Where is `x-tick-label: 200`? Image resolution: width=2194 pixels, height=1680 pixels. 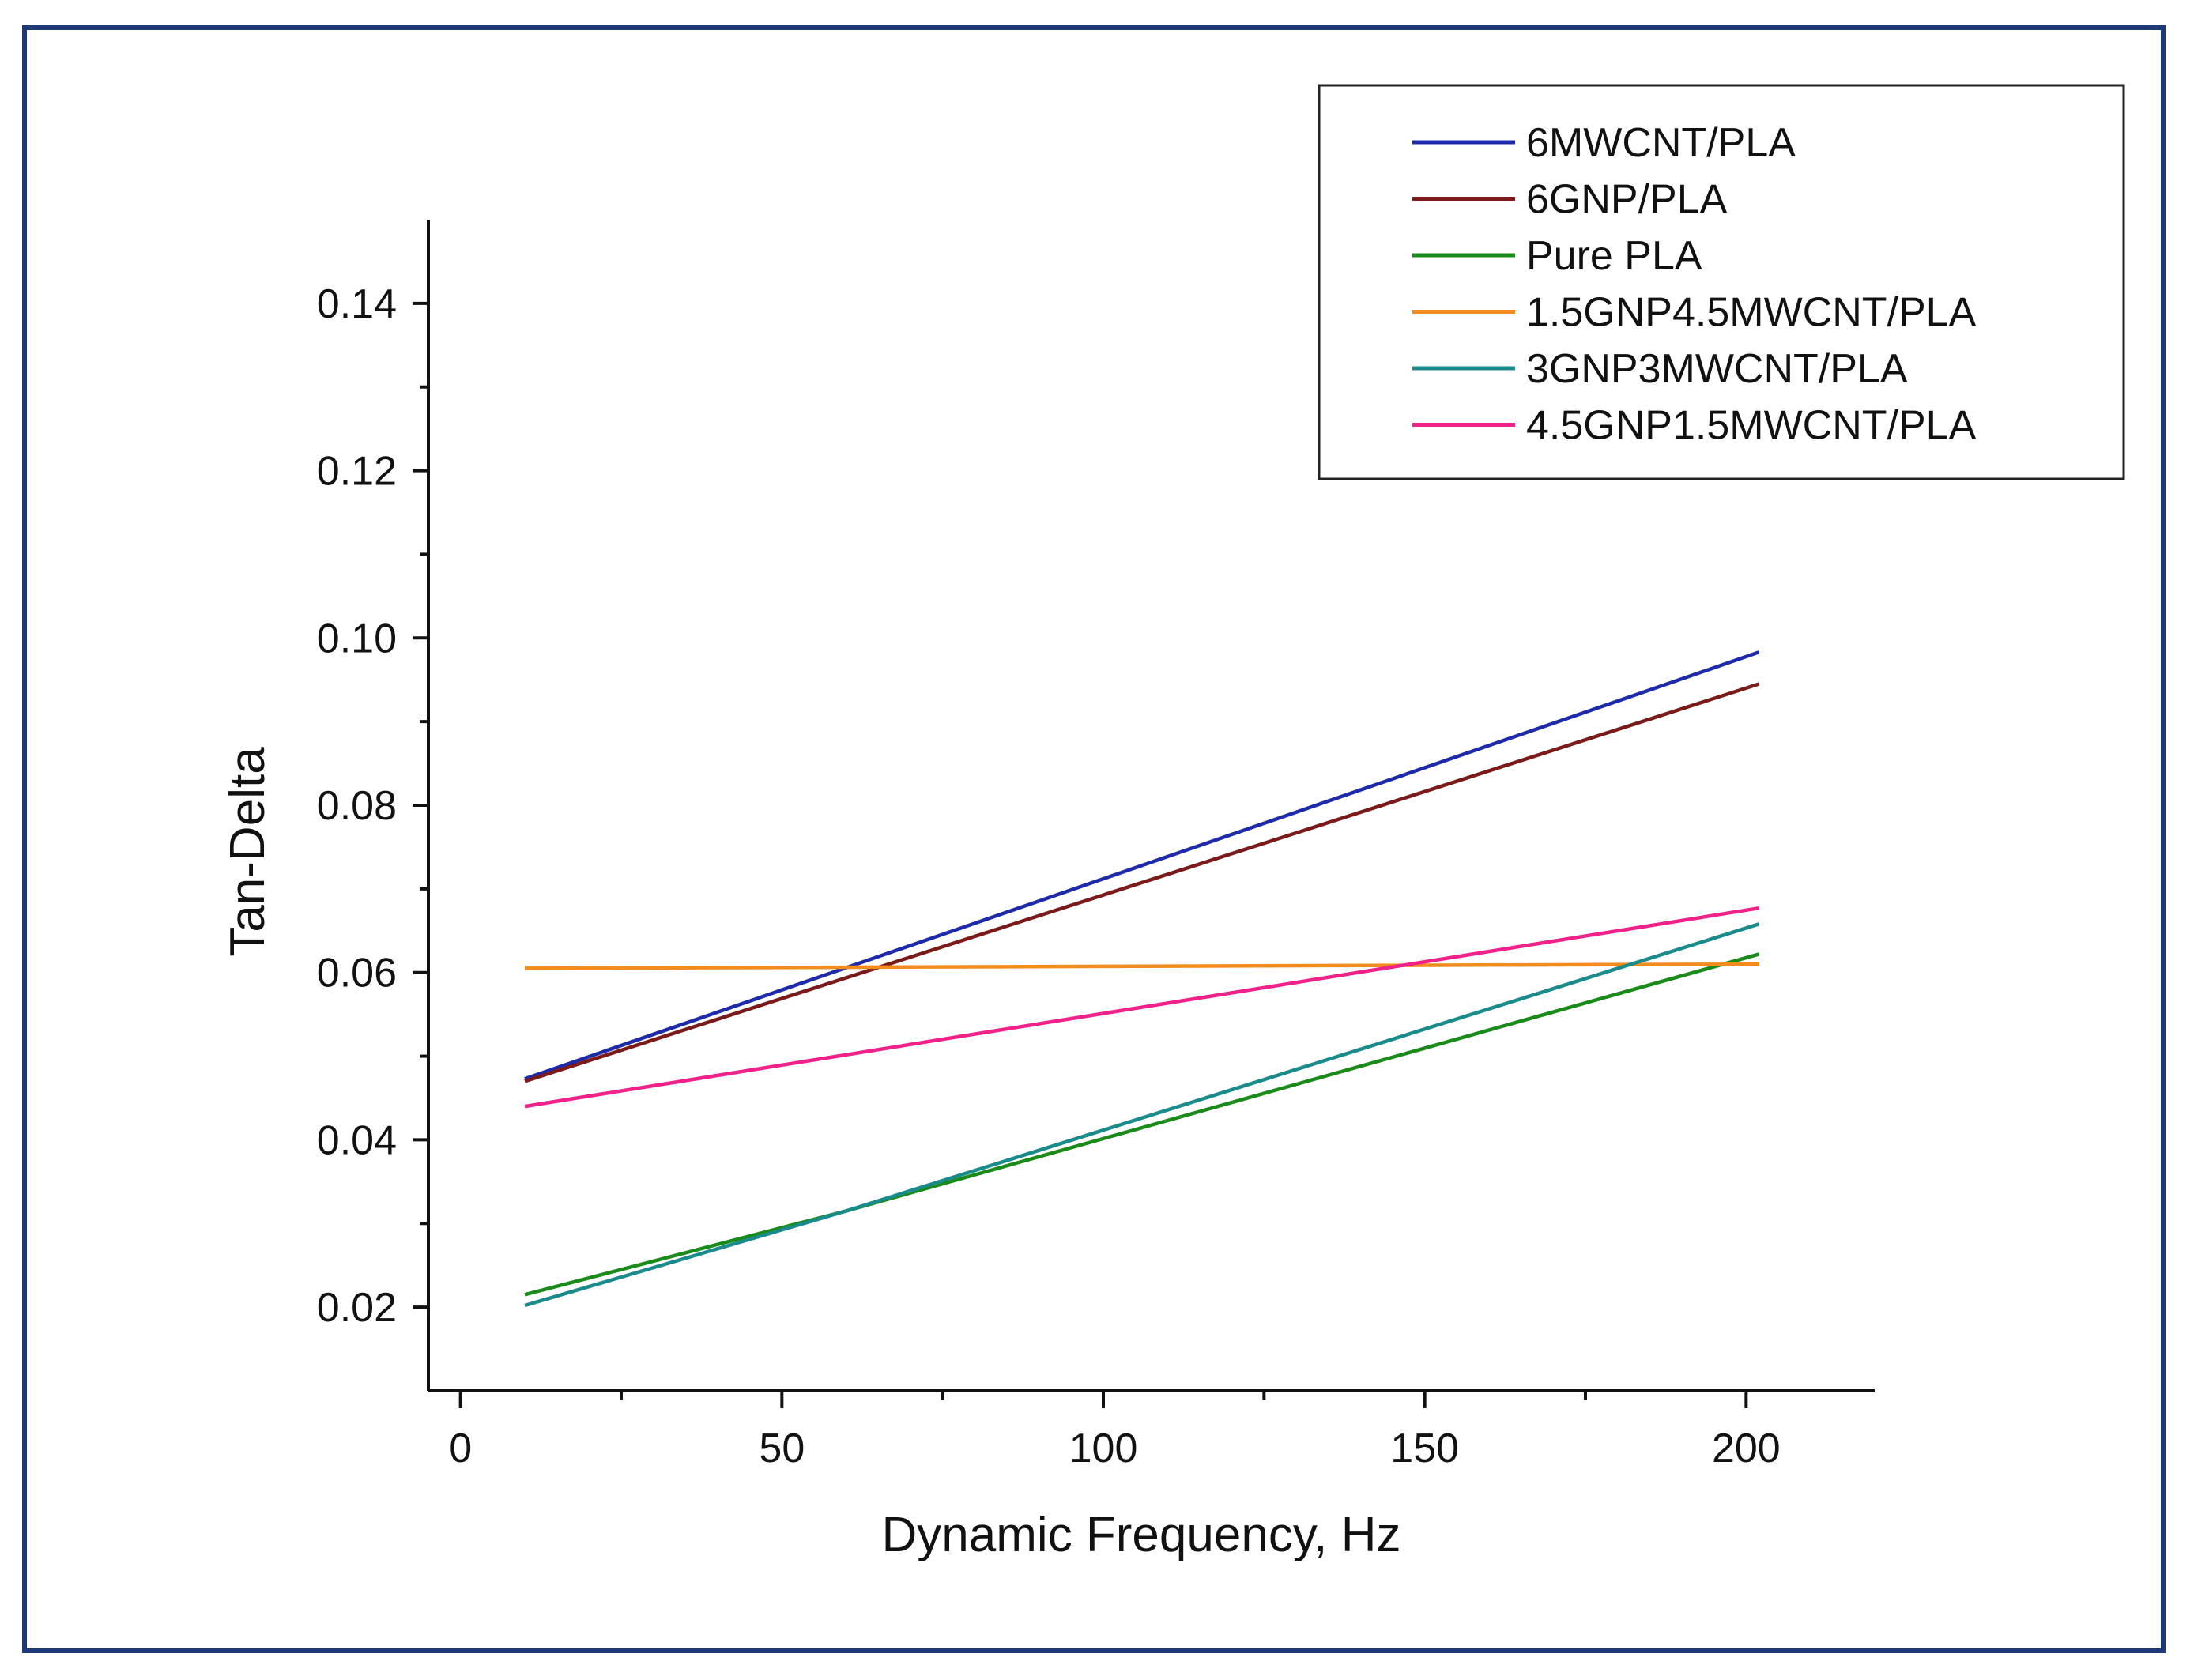
x-tick-label: 200 is located at coordinates (1746, 1448).